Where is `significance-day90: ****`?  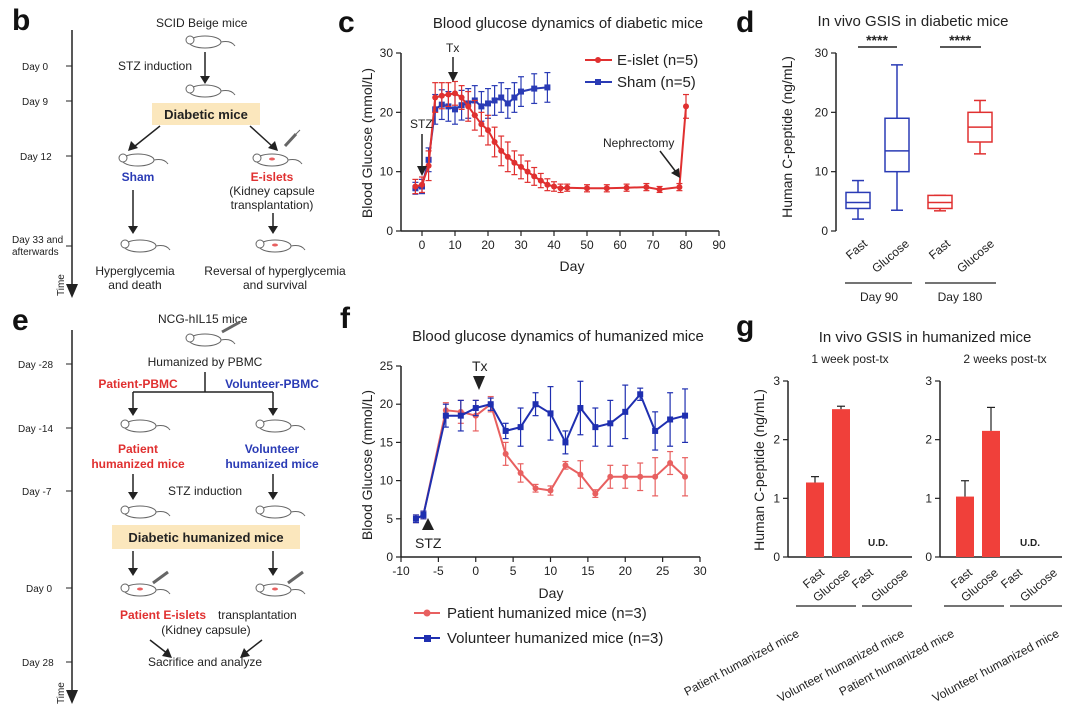
significance-day90: **** is located at coordinates (877, 40).